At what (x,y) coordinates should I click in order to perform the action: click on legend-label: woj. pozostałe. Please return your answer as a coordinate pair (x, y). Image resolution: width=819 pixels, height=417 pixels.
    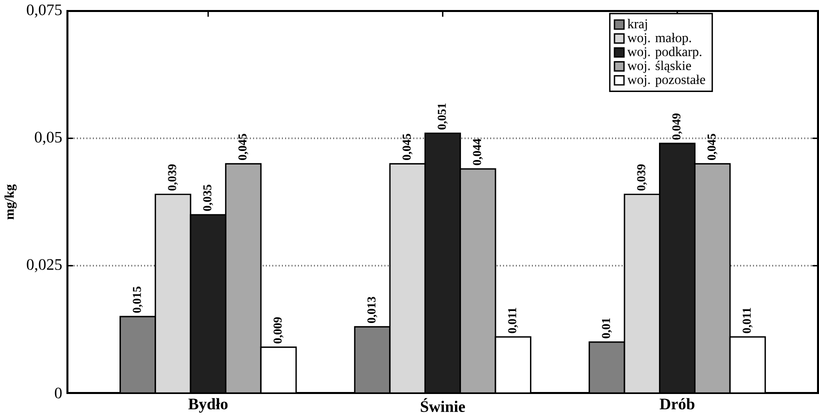
    Looking at the image, I should click on (666, 80).